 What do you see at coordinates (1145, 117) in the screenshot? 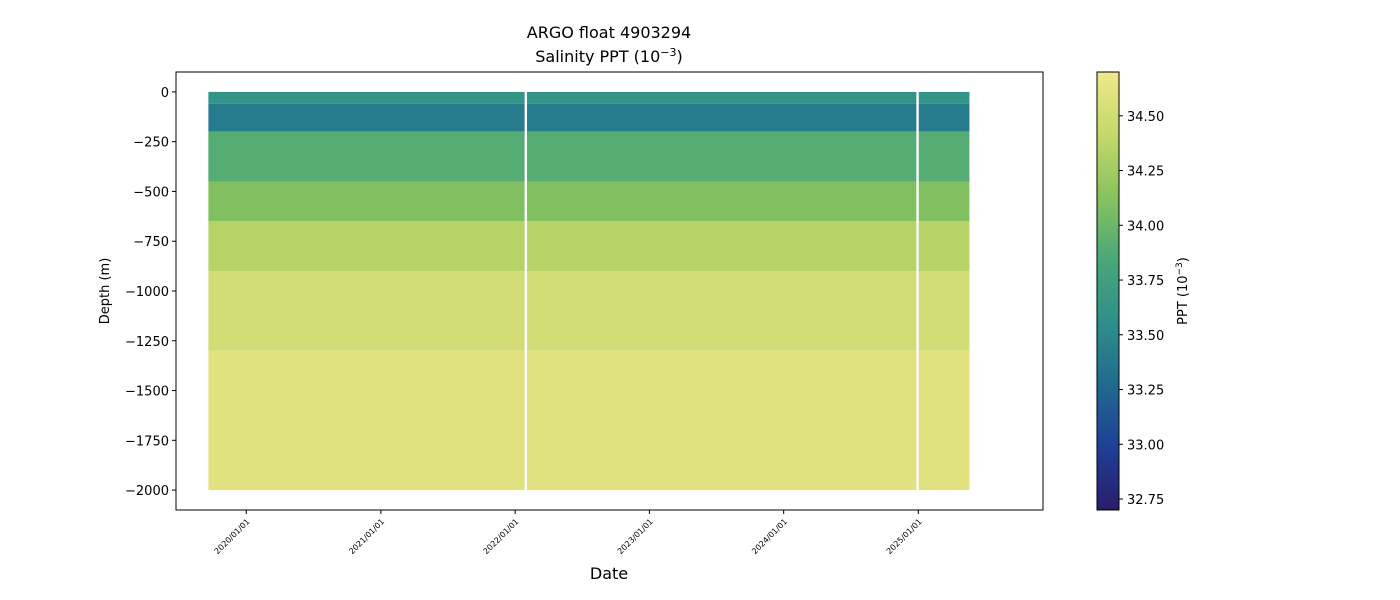
I see `colorbar-tick-label: 34.50` at bounding box center [1145, 117].